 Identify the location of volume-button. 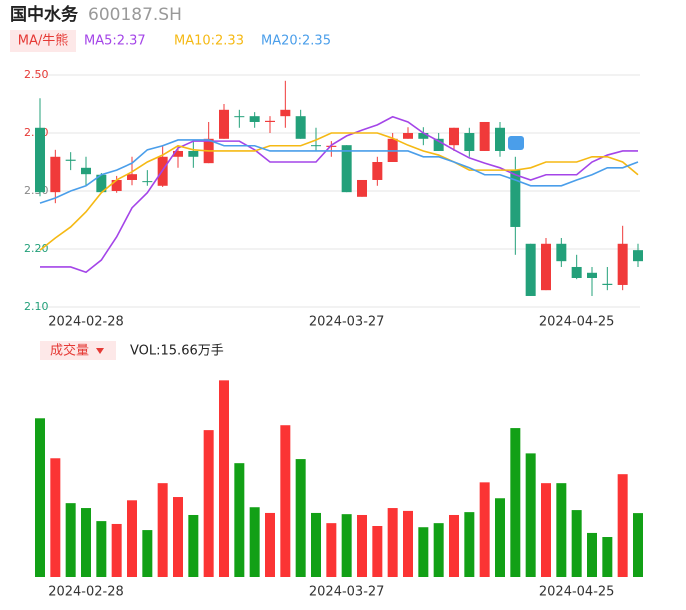
(78, 350).